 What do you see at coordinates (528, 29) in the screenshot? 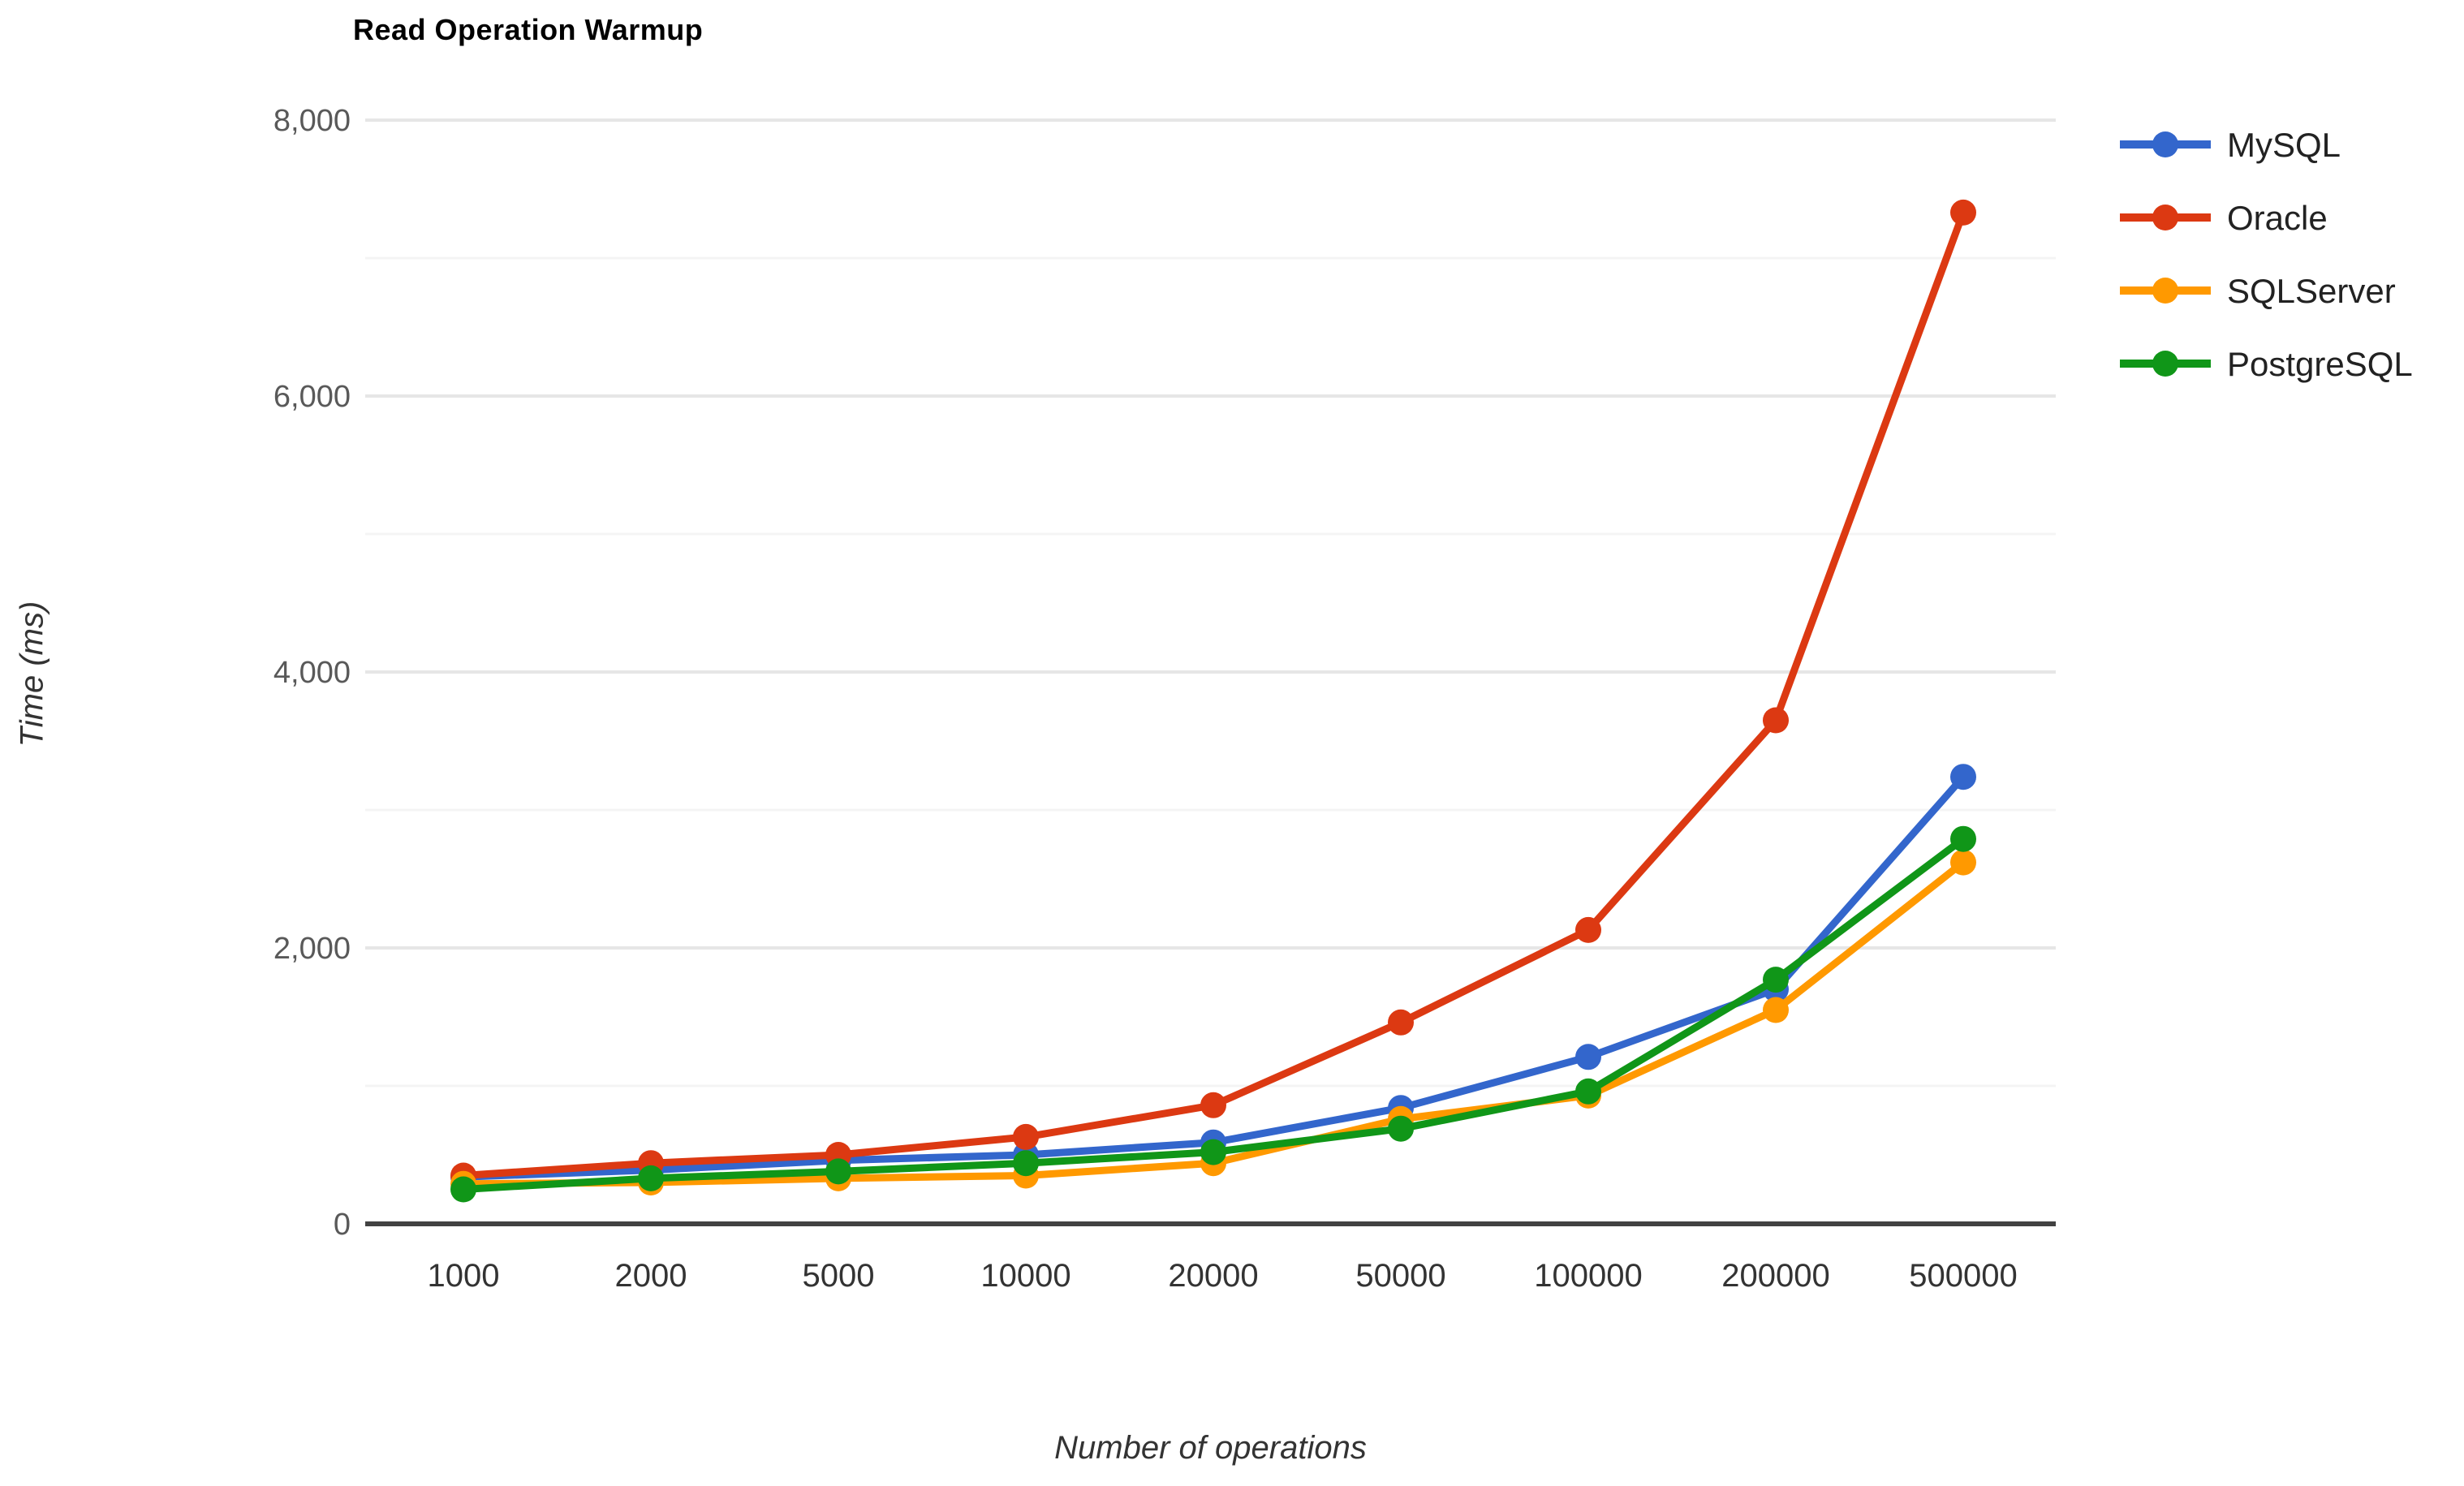
I see `chart-title: Read Operation Warmup` at bounding box center [528, 29].